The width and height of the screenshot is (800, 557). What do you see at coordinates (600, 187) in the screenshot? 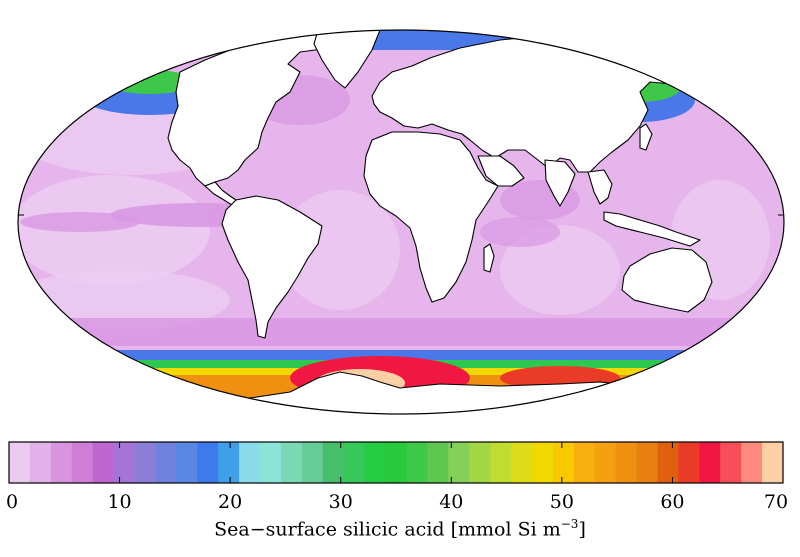
I see `land-se-asia` at bounding box center [600, 187].